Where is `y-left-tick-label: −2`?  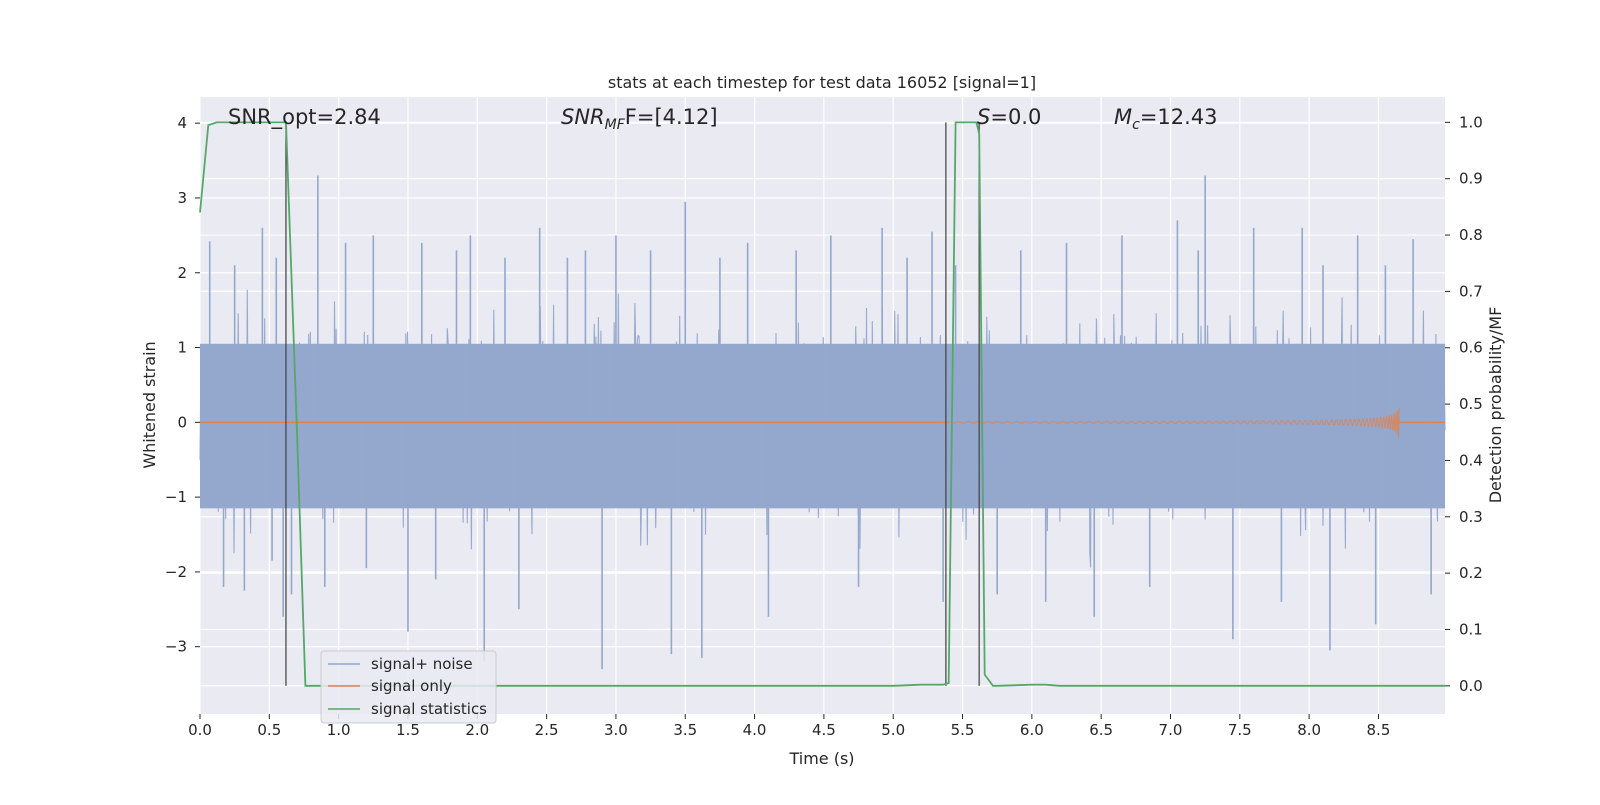
y-left-tick-label: −2 is located at coordinates (176, 572).